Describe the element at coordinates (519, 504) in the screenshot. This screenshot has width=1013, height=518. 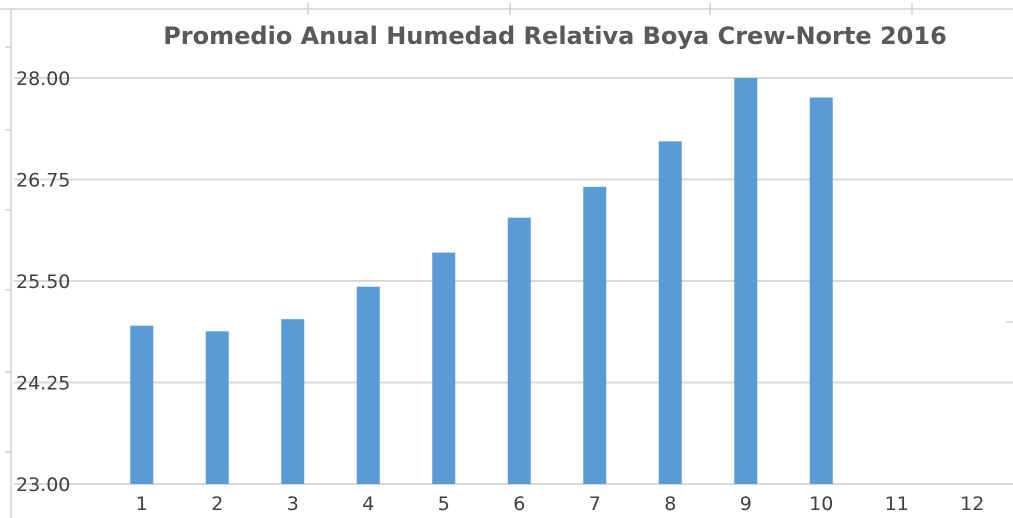
I see `x-tick-label: 6` at that location.